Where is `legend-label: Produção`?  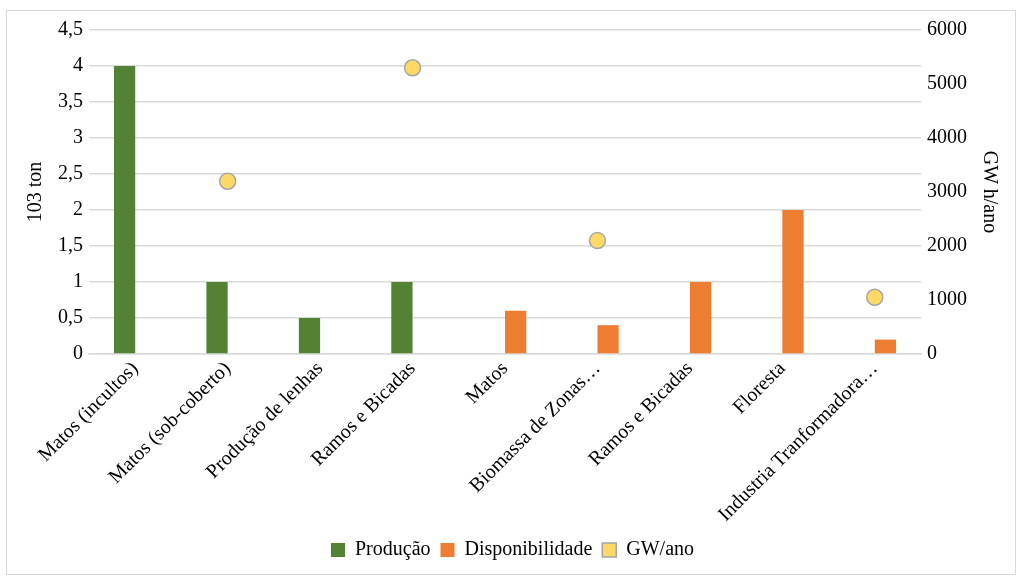 legend-label: Produção is located at coordinates (392, 549).